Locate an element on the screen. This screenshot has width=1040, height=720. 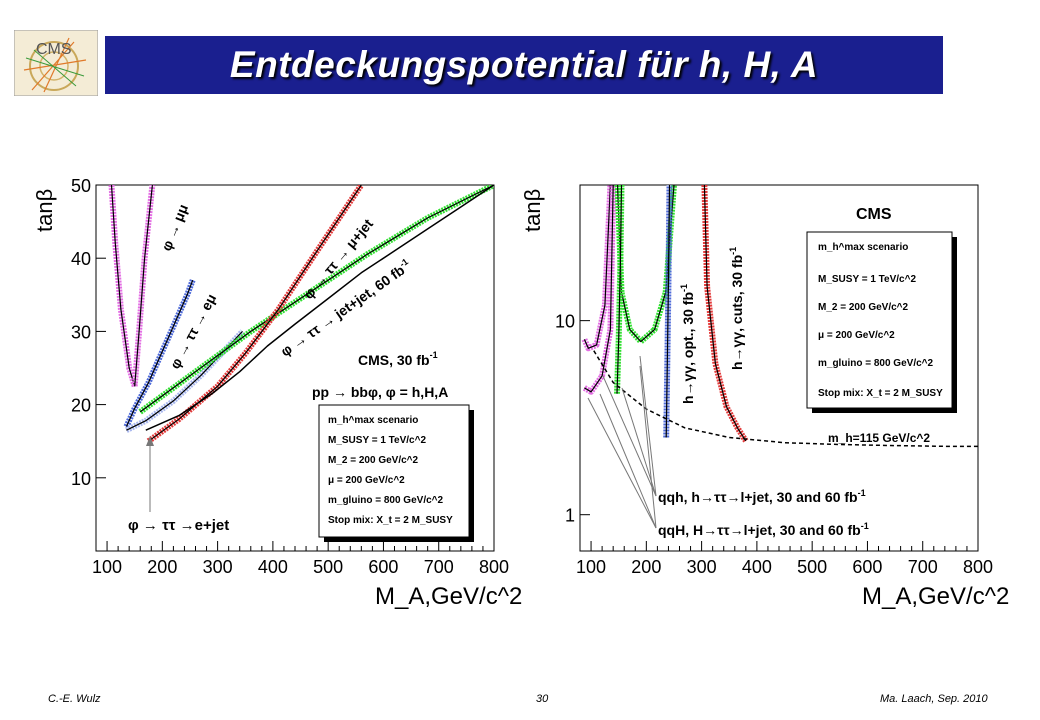
right-cms-label: CMS is located at coordinates (874, 214).